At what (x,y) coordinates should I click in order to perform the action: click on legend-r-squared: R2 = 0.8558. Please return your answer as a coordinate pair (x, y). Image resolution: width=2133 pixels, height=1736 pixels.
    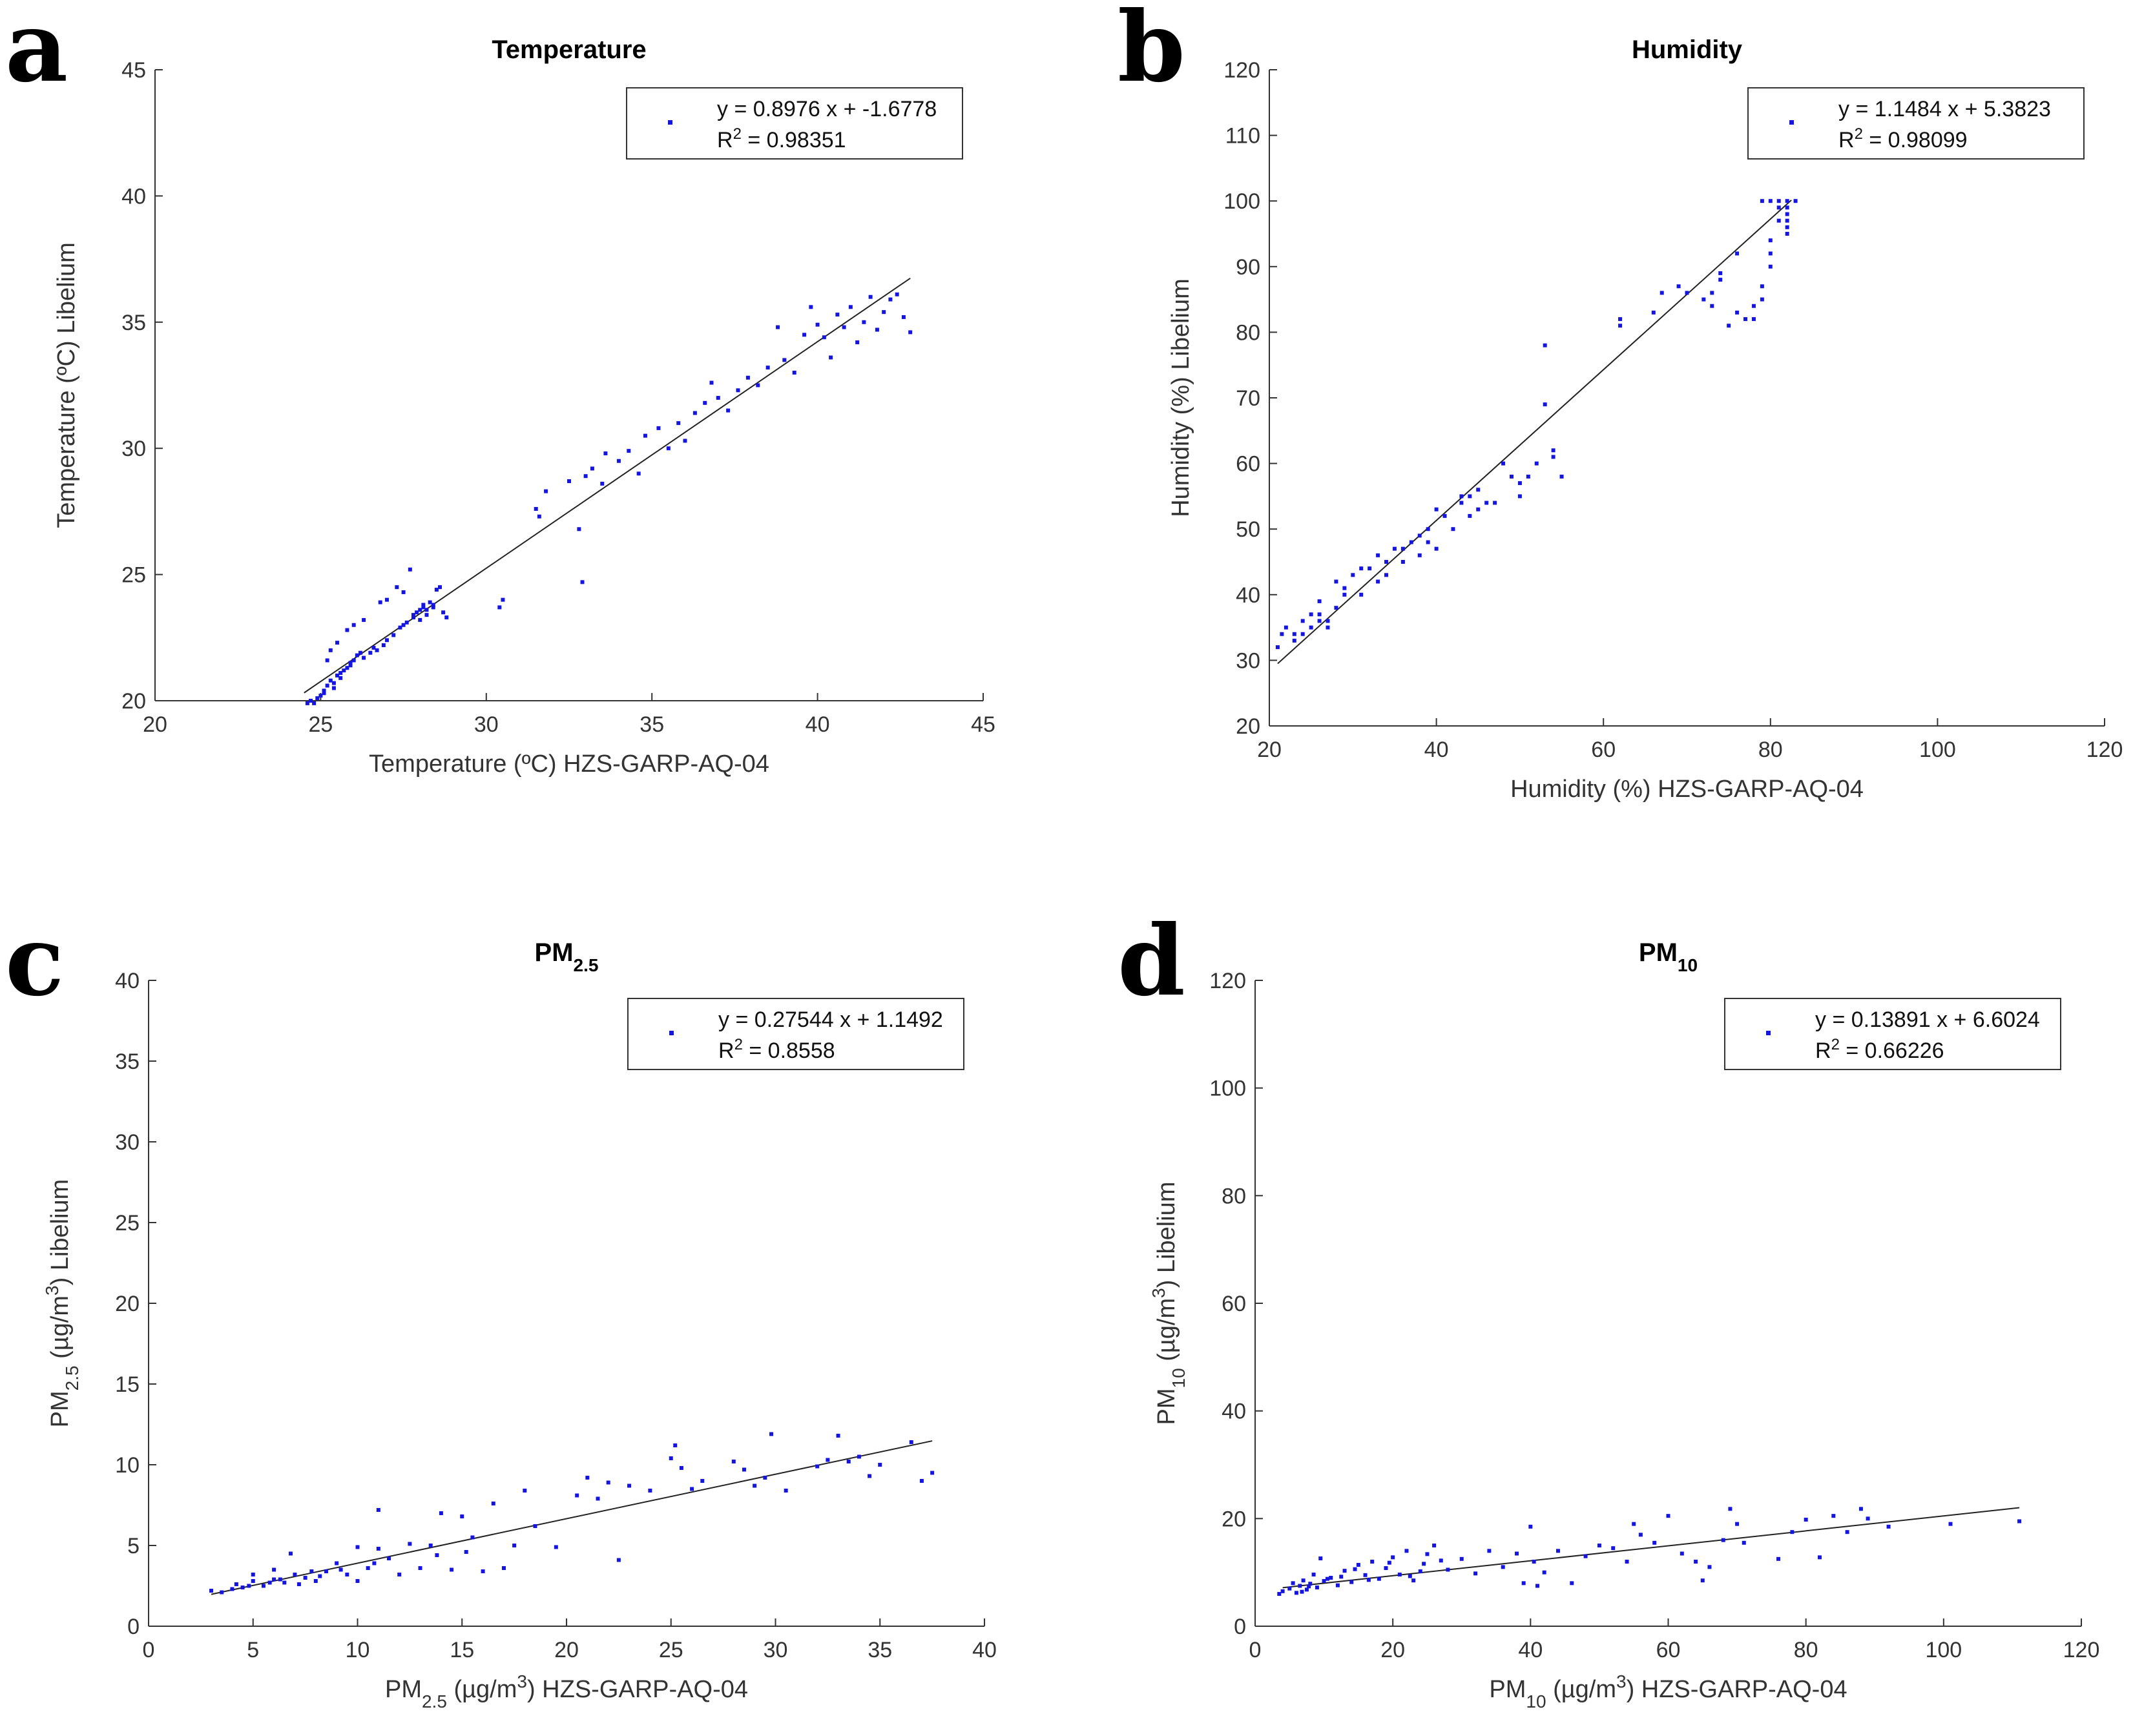
    Looking at the image, I should click on (776, 1050).